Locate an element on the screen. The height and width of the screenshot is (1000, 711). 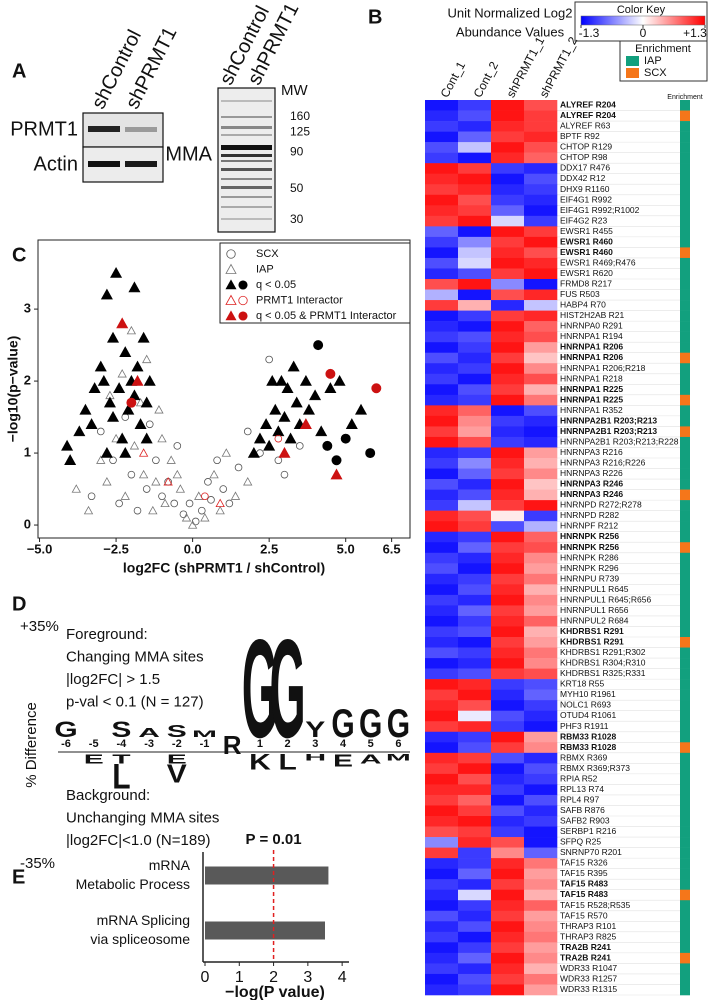
category-label: via spliceosome is located at coordinates (140, 939).